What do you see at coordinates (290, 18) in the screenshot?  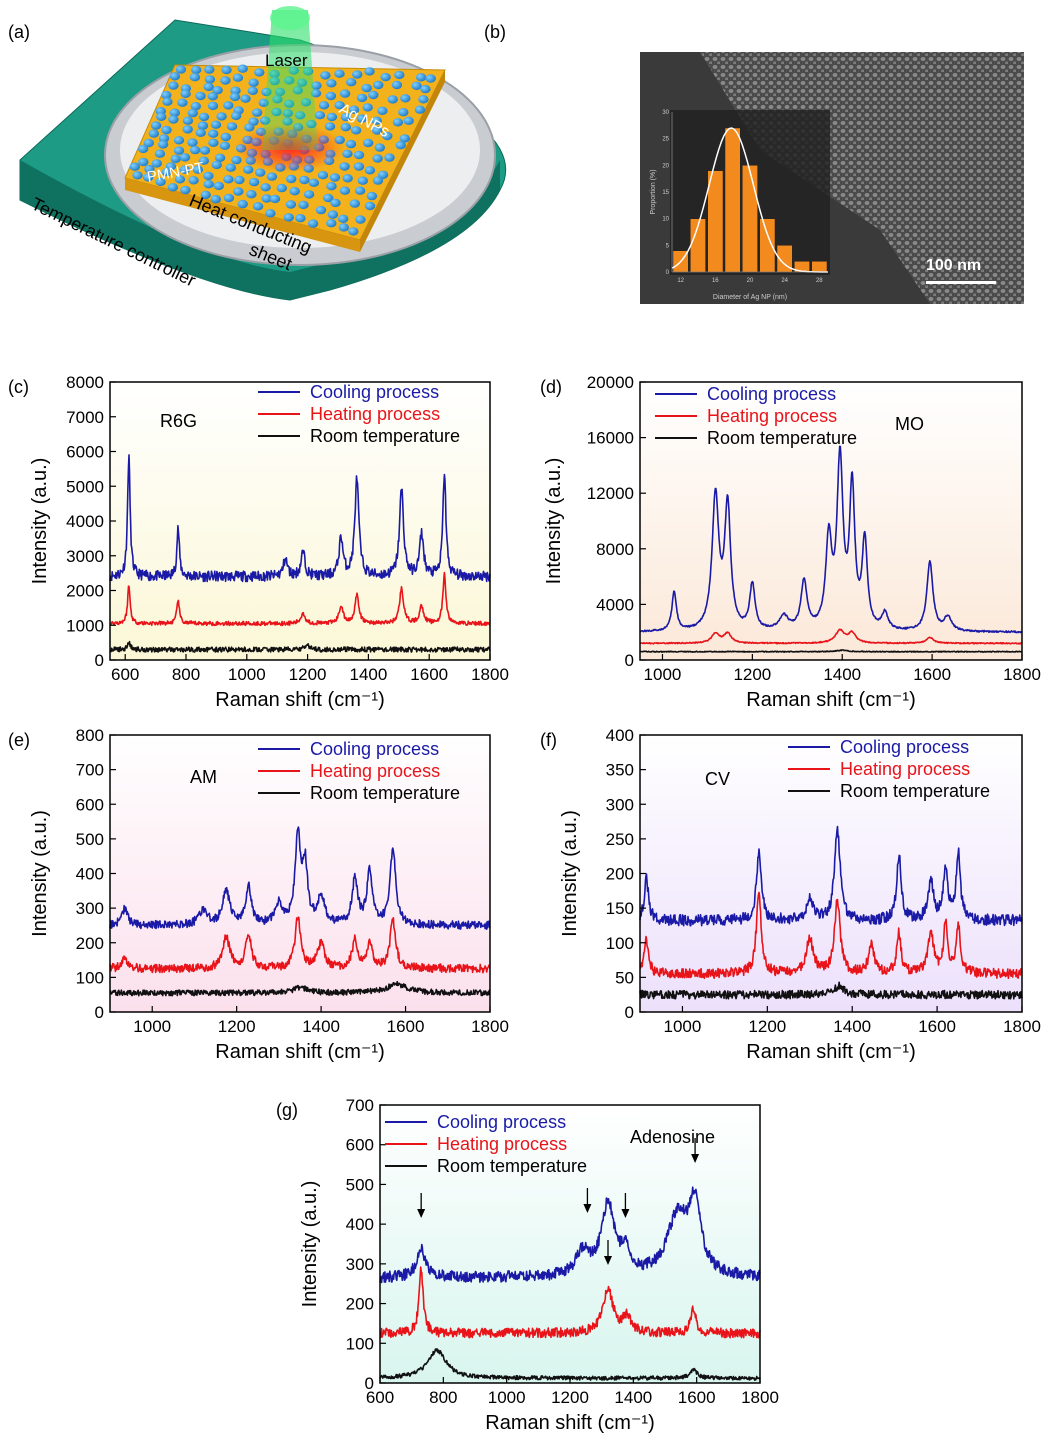 I see `laser-source` at bounding box center [290, 18].